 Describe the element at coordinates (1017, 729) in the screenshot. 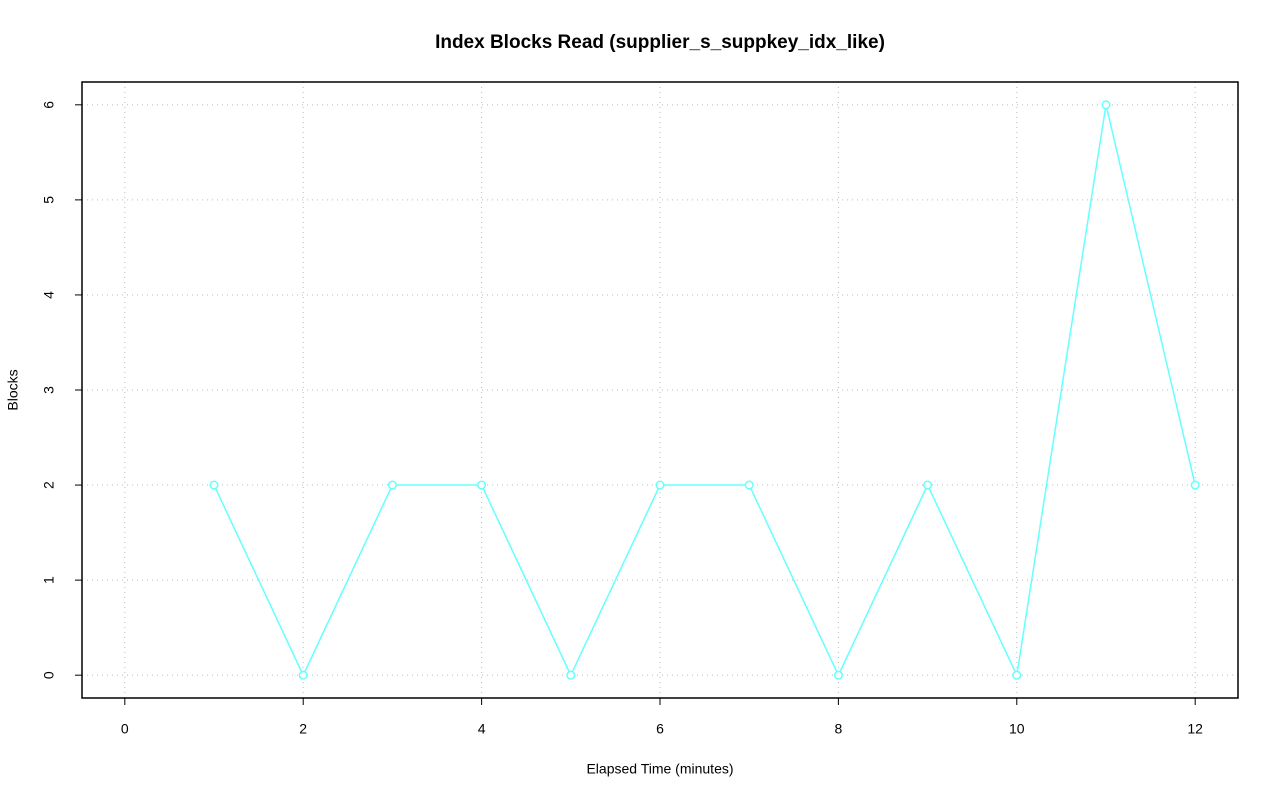

I see `x-tick-label: 10` at that location.